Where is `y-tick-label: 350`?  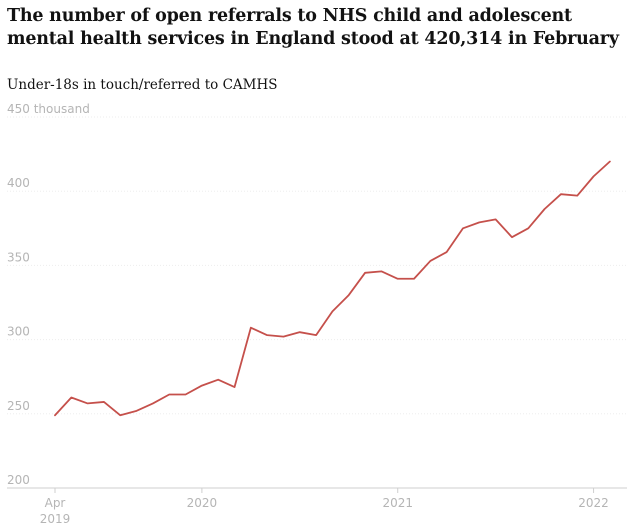
y-tick-label: 350 is located at coordinates (18, 257).